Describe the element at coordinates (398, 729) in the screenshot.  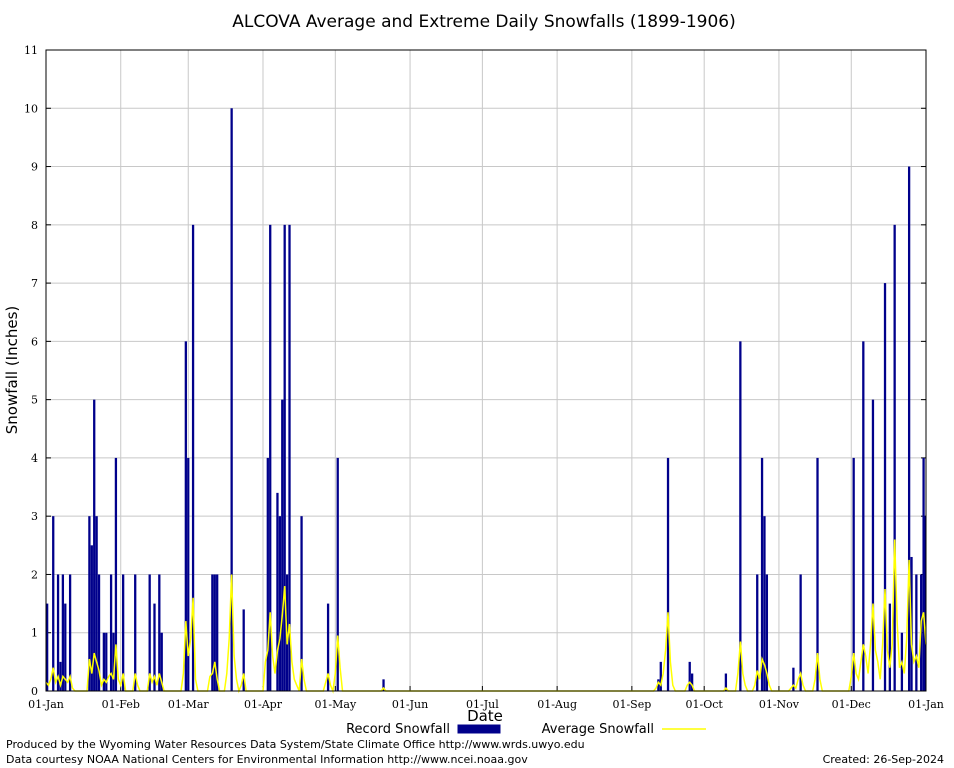
I see `legend-record-label: Record Snowfall` at that location.